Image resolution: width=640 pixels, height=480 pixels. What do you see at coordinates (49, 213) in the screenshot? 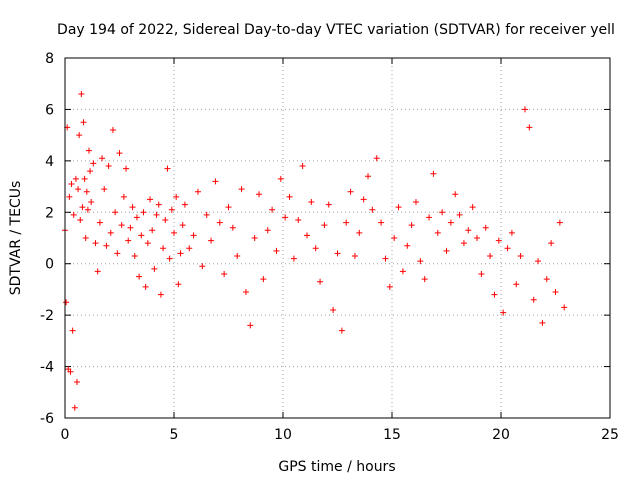
I see `y-tick-label: 2` at bounding box center [49, 213].